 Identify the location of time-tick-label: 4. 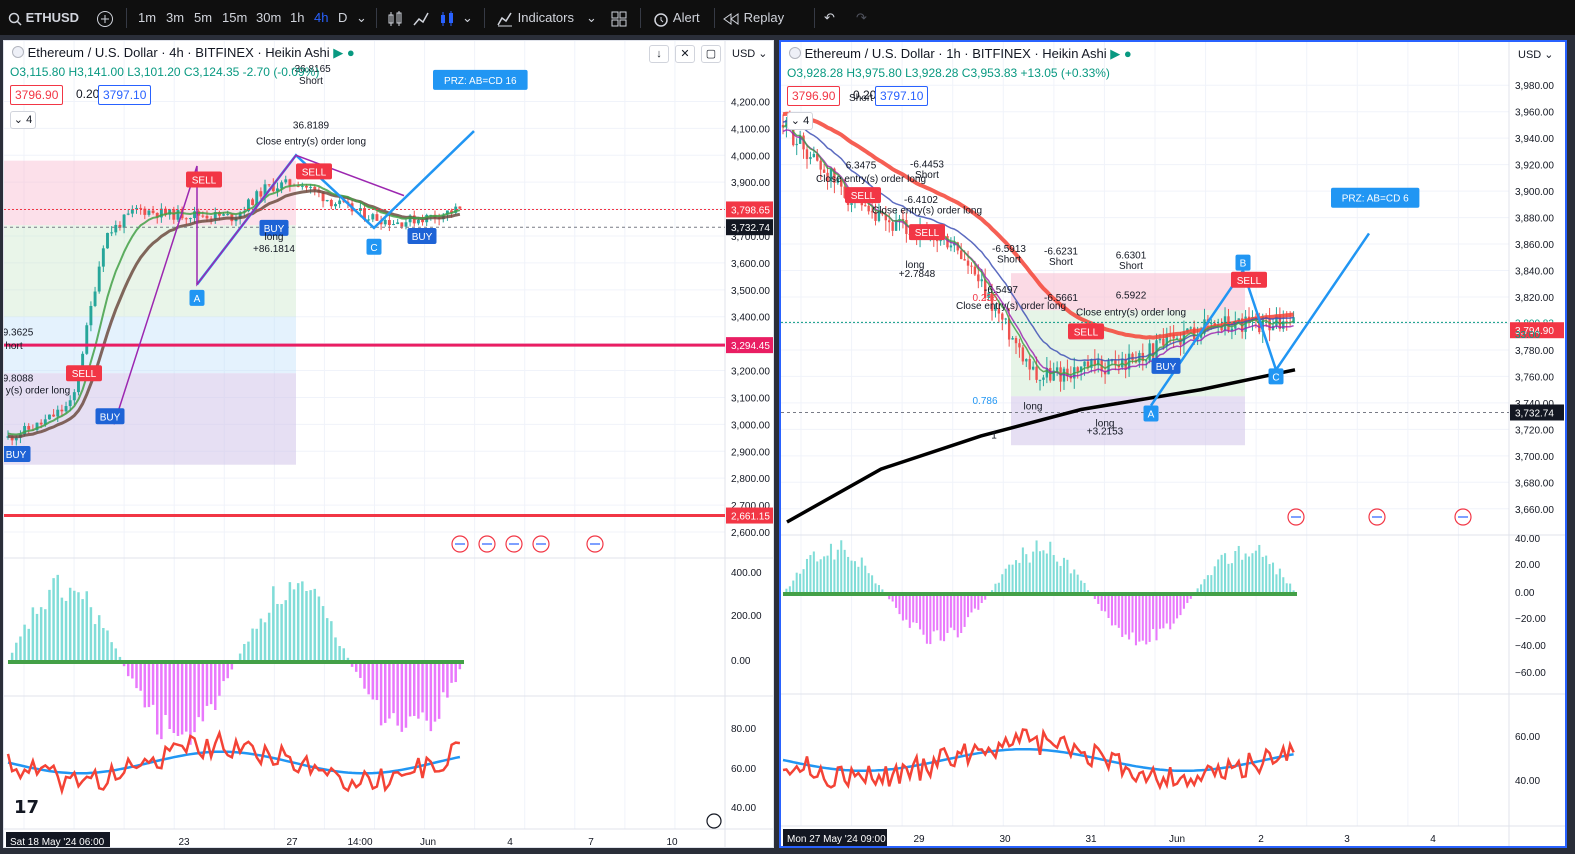
(1433, 839).